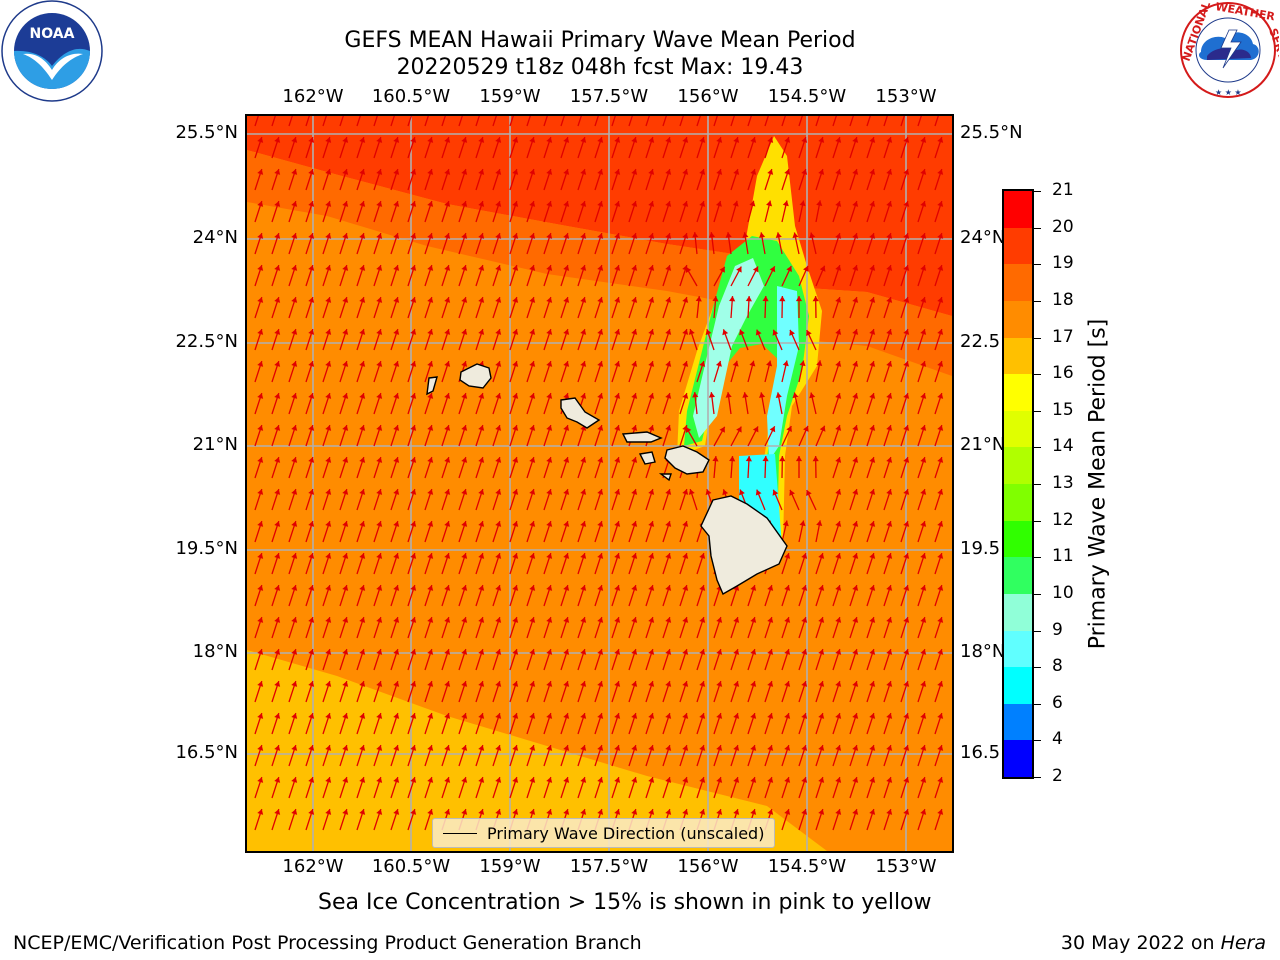  What do you see at coordinates (1063, 336) in the screenshot?
I see `colorbar-tick-label: 17` at bounding box center [1063, 336].